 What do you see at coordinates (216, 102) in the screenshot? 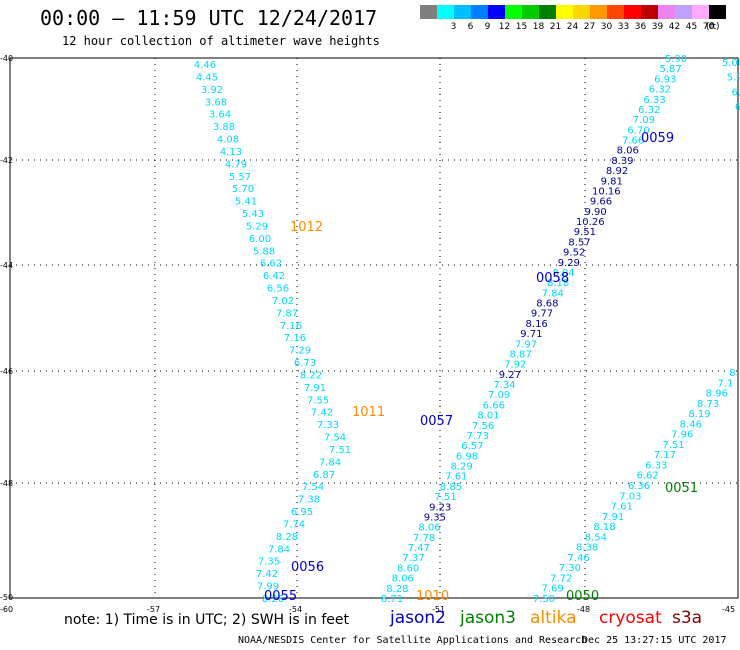
I see `wave-height-value: 3.68` at bounding box center [216, 102].